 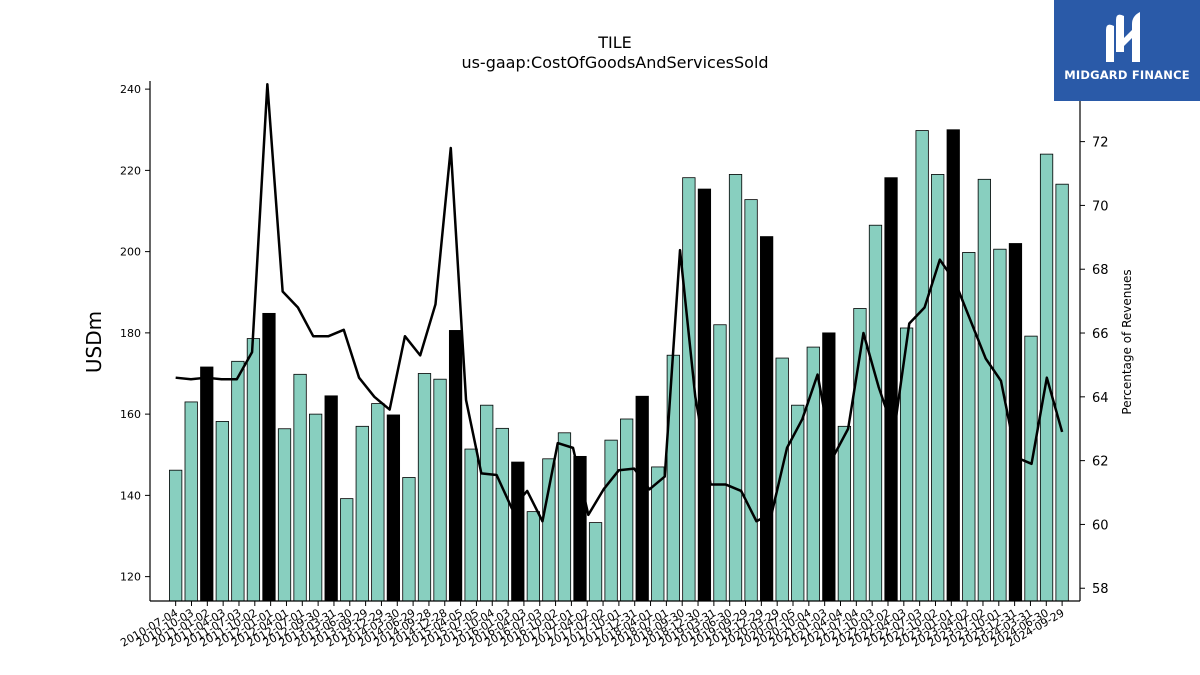 What do you see at coordinates (130, 333) in the screenshot?
I see `y-tick-label: 180` at bounding box center [130, 333].